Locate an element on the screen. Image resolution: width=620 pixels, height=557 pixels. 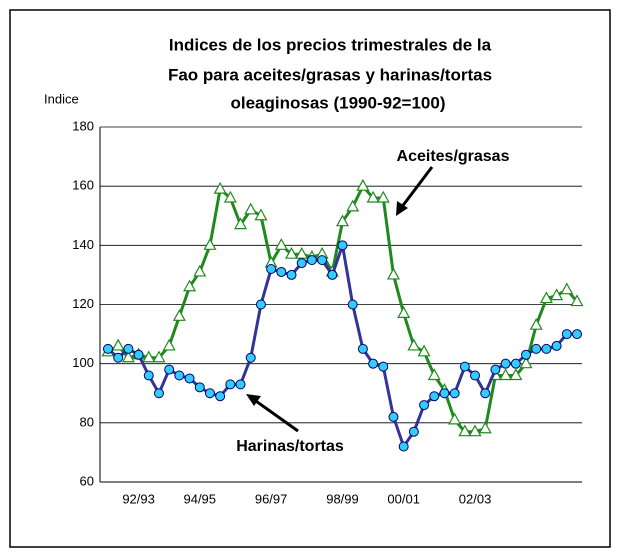
y-tick-label: 60 is located at coordinates (87, 480).